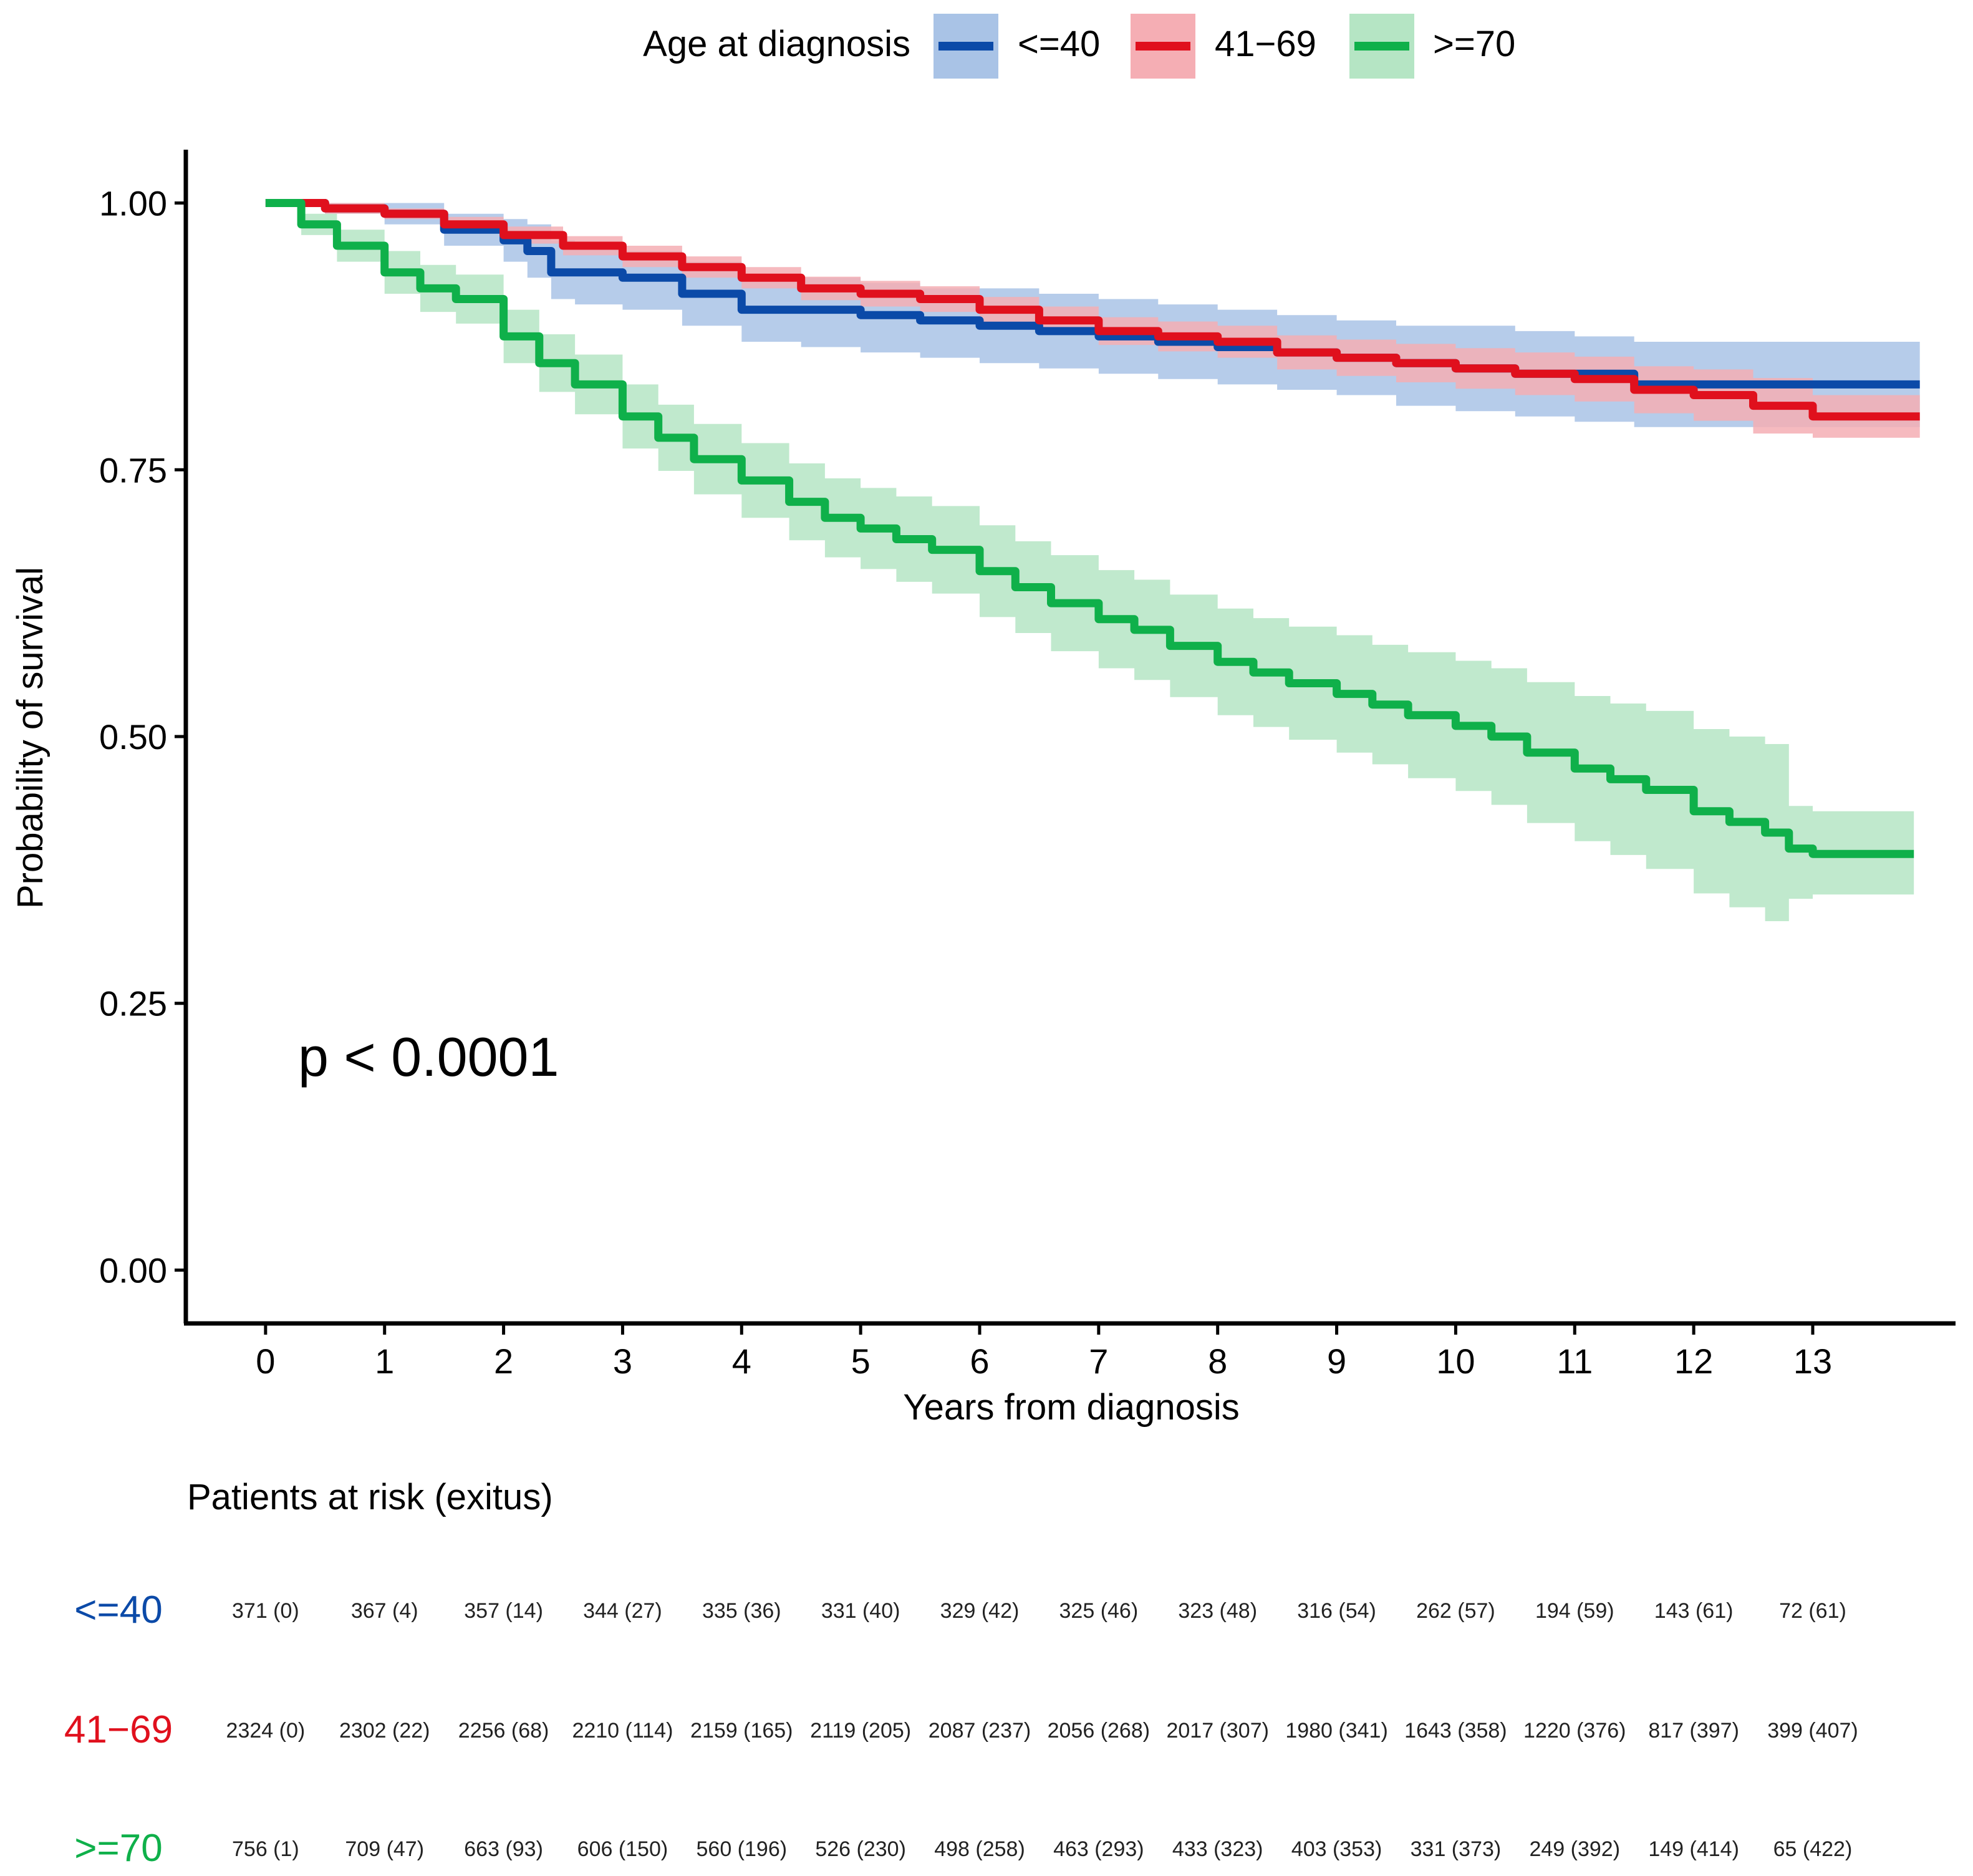 The image size is (1973, 1876). I want to click on x-tick-label: 5, so click(861, 1362).